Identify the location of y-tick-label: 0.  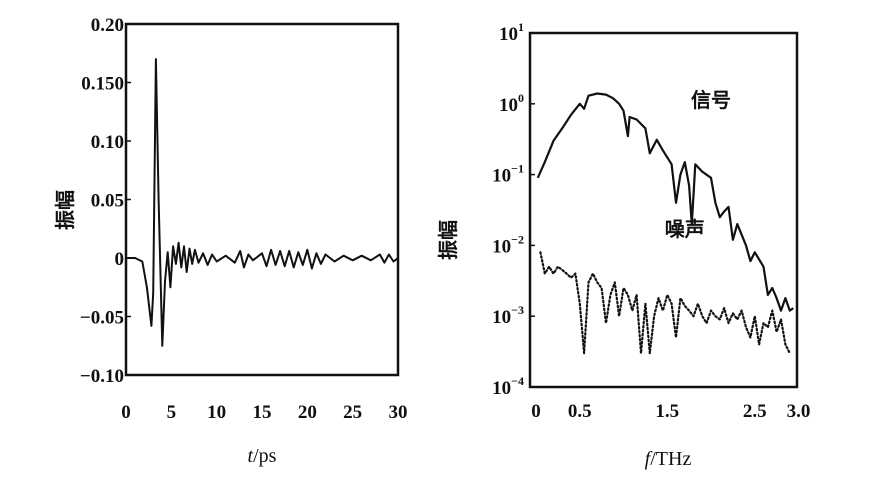
(120, 259).